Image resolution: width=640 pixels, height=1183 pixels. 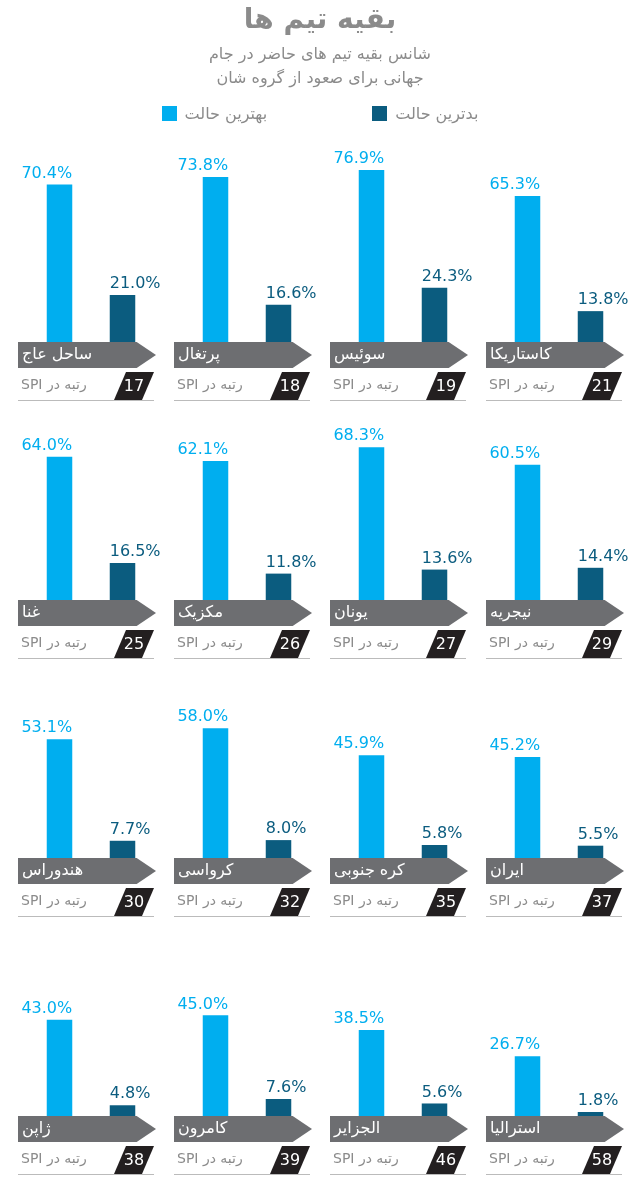 I want to click on data-label: 58.0%, so click(x=203, y=716).